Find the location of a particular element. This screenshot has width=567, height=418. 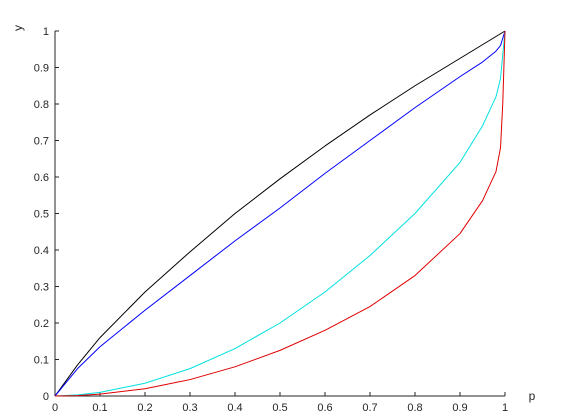

y-tick-label: 0.8 is located at coordinates (41, 105).